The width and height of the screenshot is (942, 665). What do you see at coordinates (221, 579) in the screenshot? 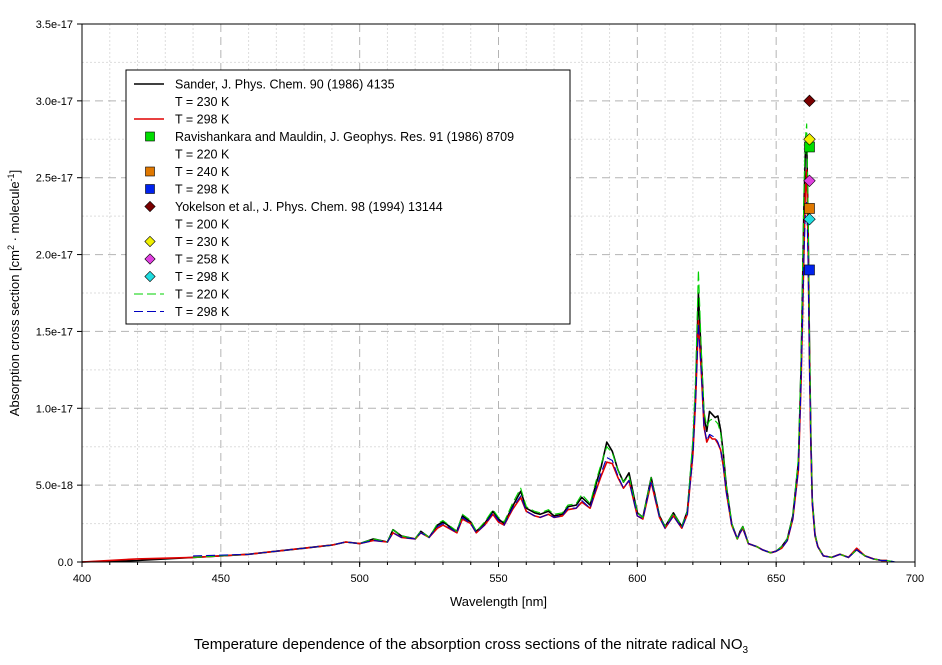
I see `x-tick-label: 450` at bounding box center [221, 579].